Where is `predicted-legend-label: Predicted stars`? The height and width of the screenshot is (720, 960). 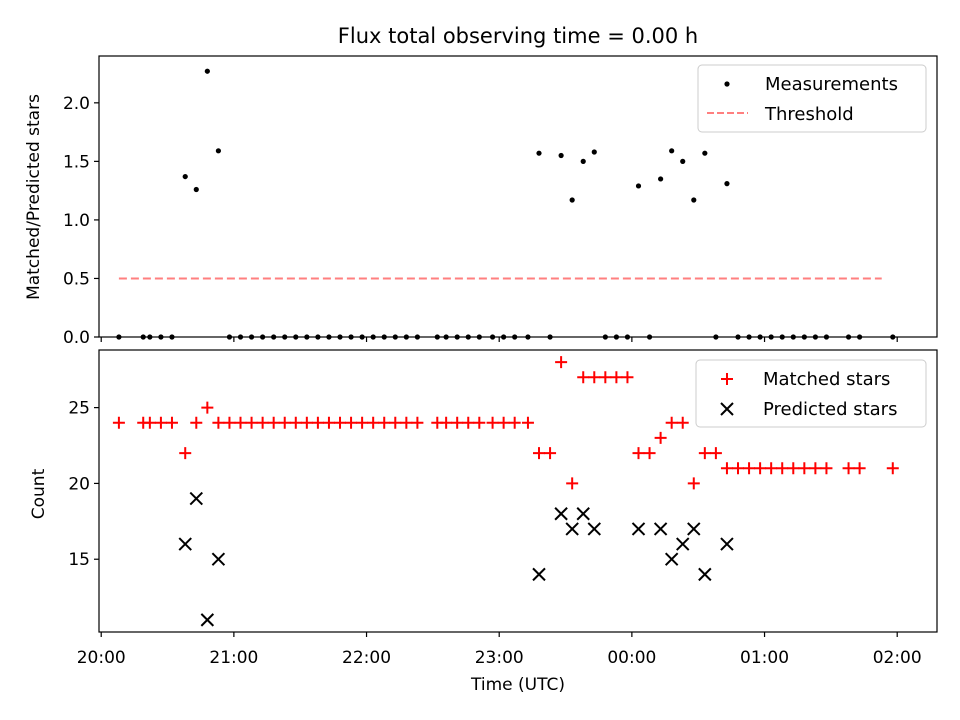
predicted-legend-label: Predicted stars is located at coordinates (830, 409).